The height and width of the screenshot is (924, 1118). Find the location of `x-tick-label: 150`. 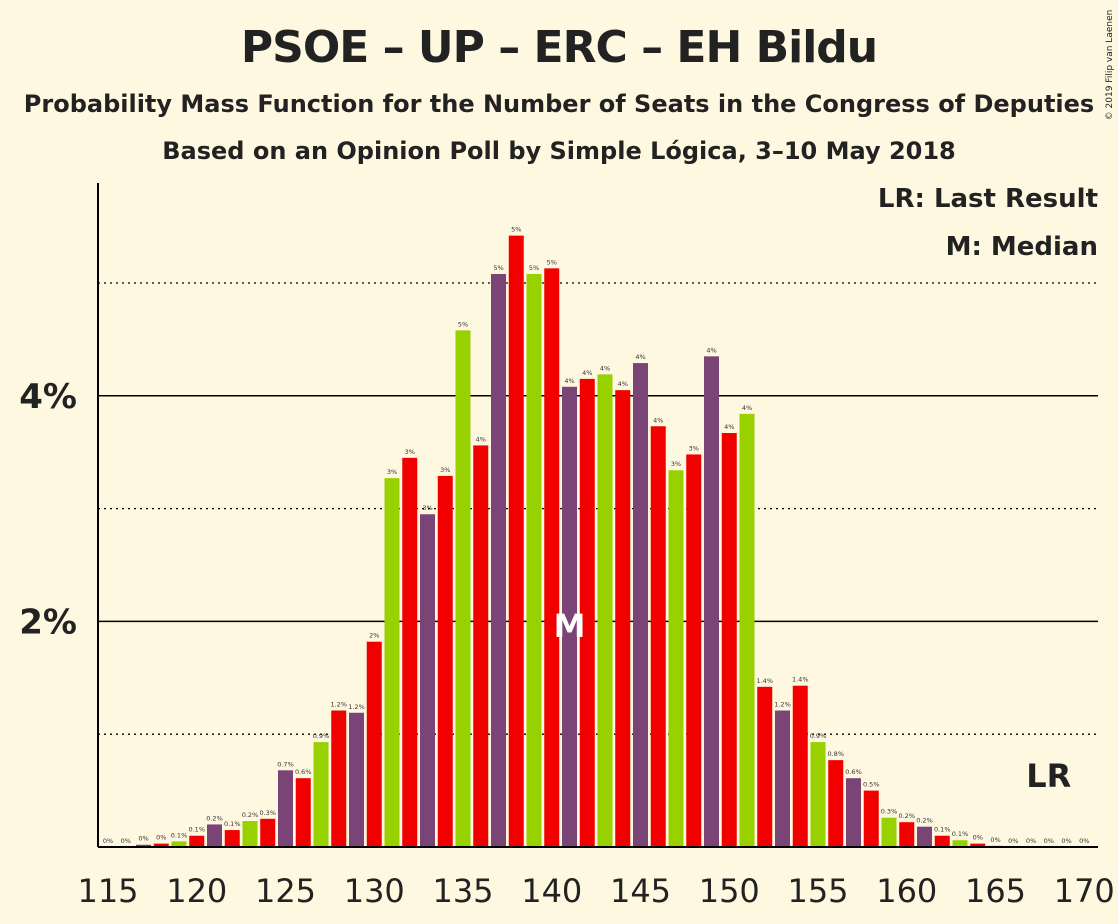

x-tick-label: 150 is located at coordinates (729, 891).